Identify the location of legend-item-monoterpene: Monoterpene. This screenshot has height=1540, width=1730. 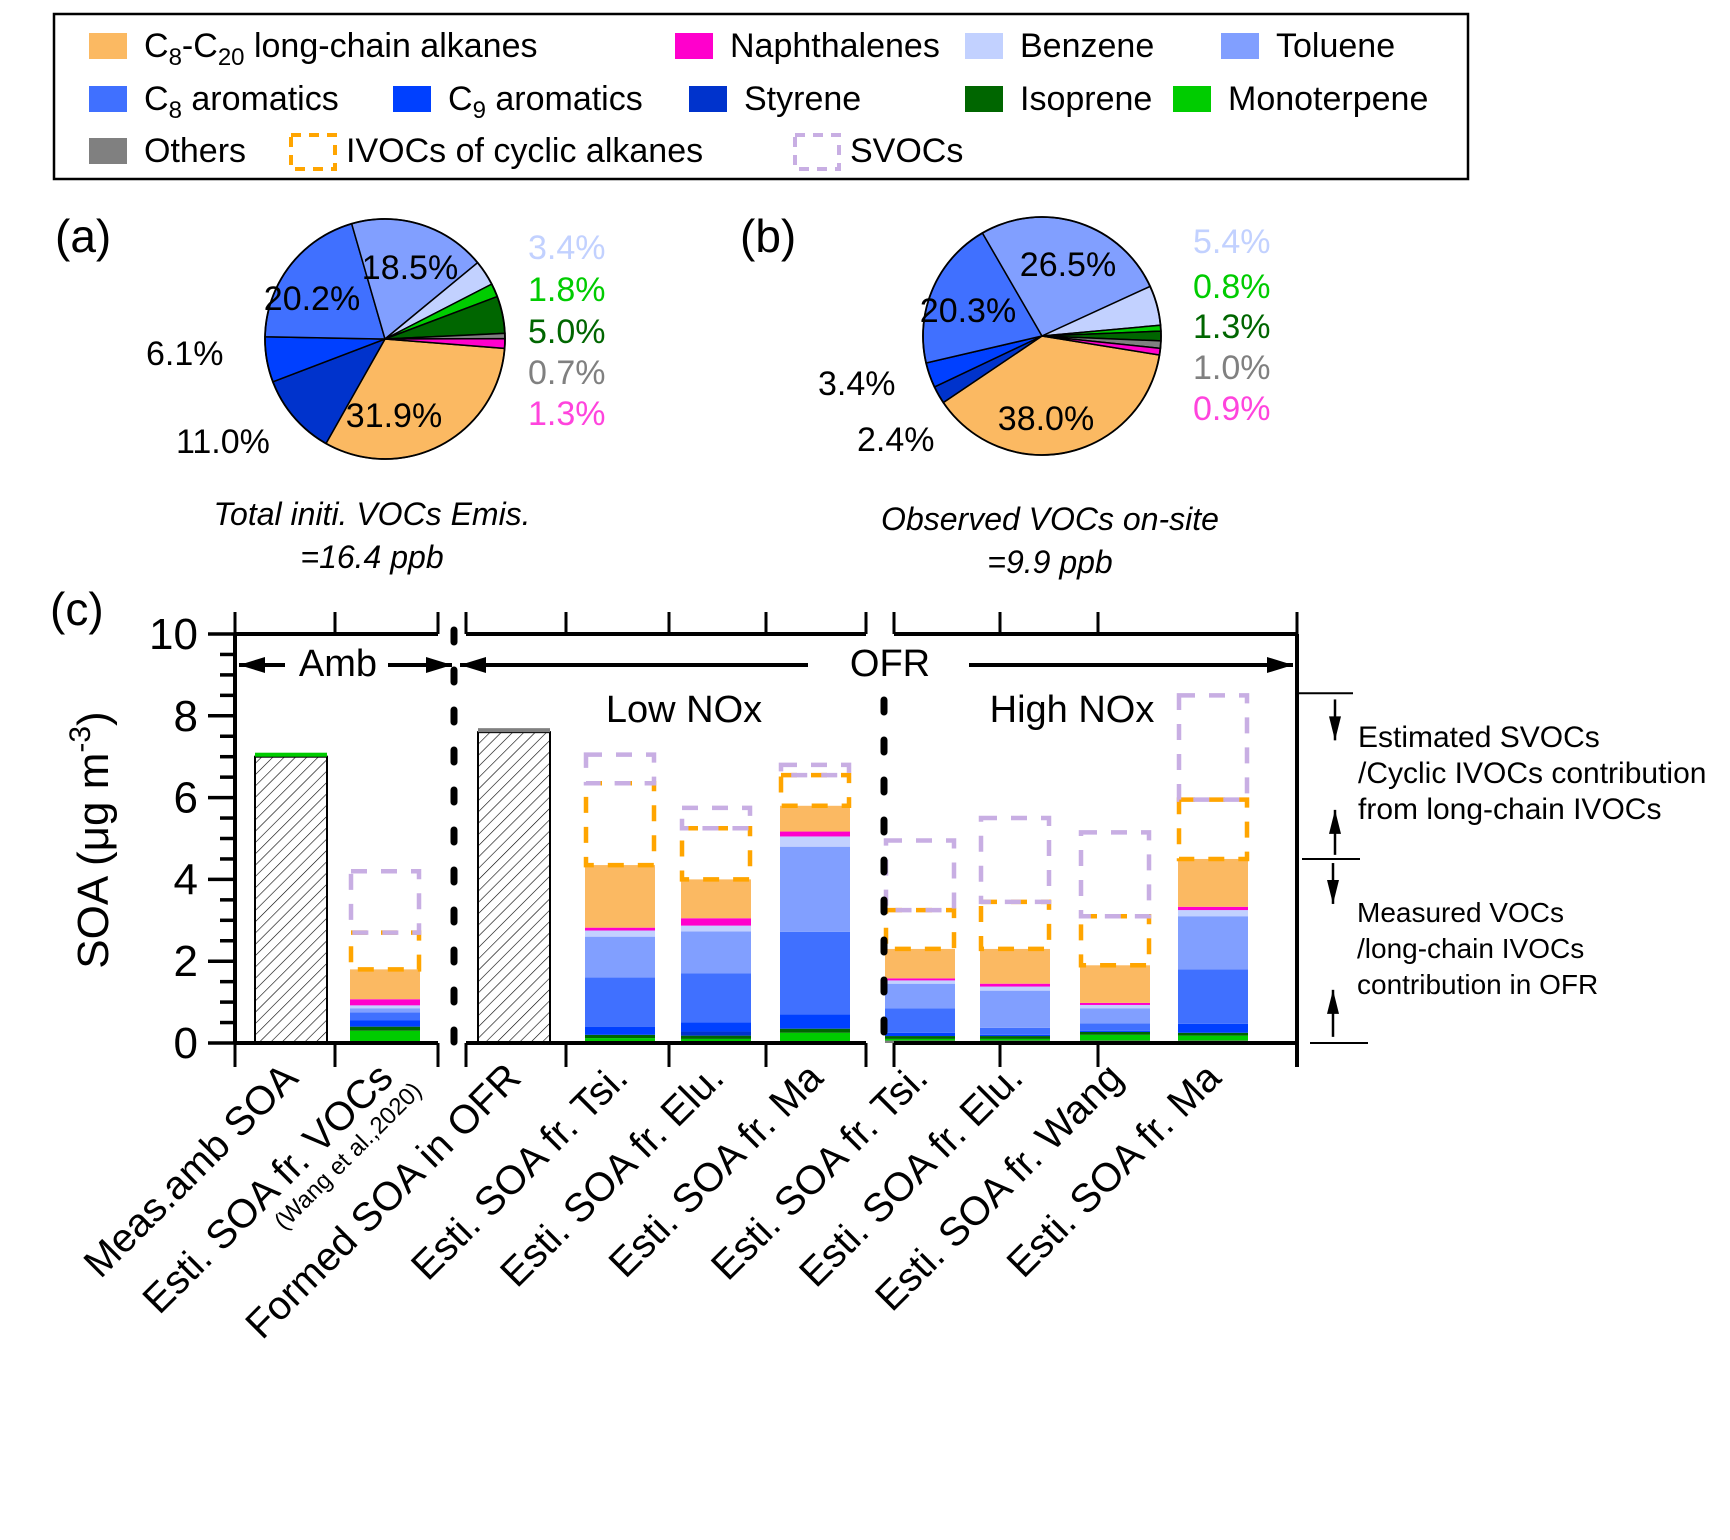
(1300, 99).